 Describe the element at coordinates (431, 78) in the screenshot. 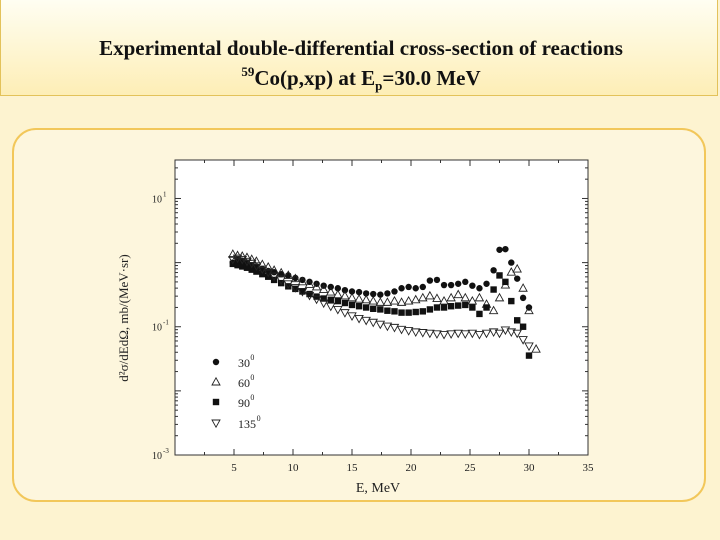

I see `energy-value: =30.0 MeV` at that location.